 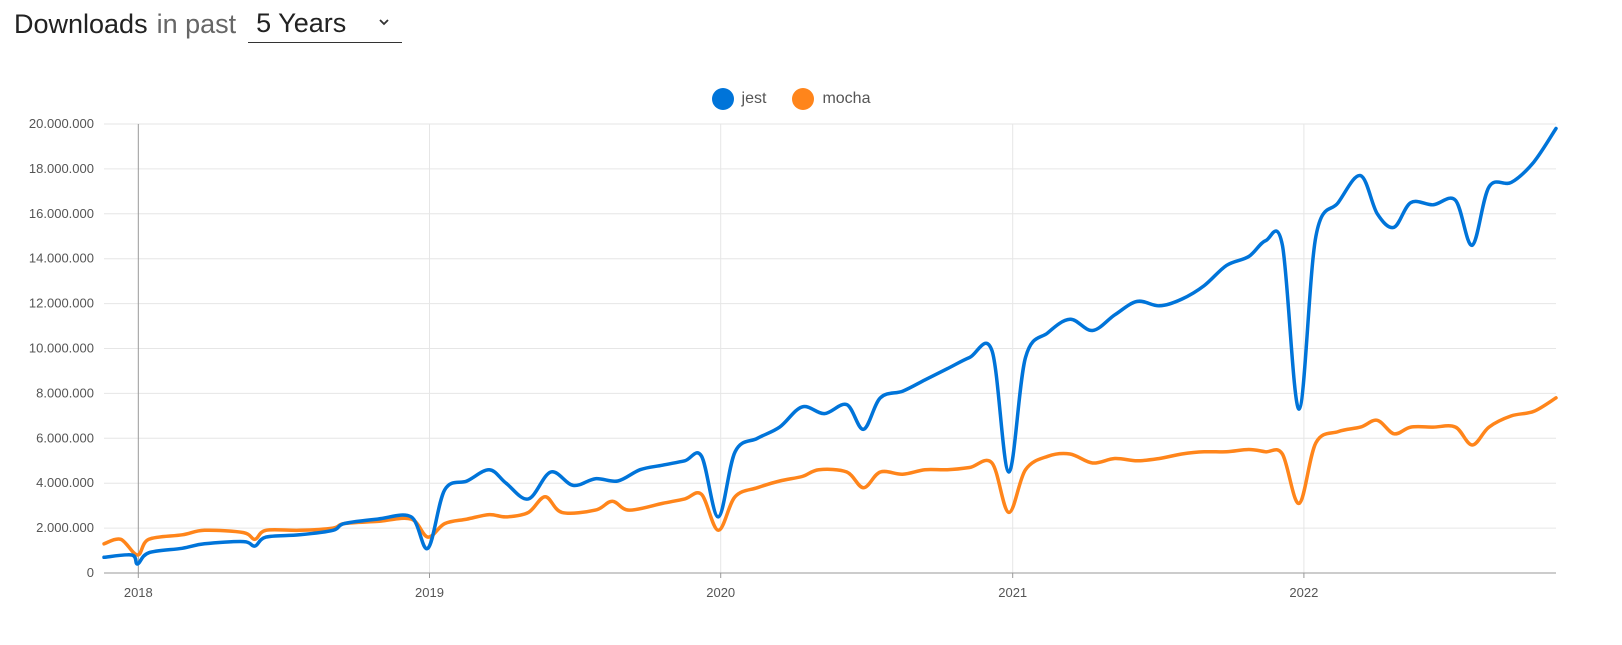 What do you see at coordinates (61, 258) in the screenshot?
I see `y-tick-label: 14.000.000` at bounding box center [61, 258].